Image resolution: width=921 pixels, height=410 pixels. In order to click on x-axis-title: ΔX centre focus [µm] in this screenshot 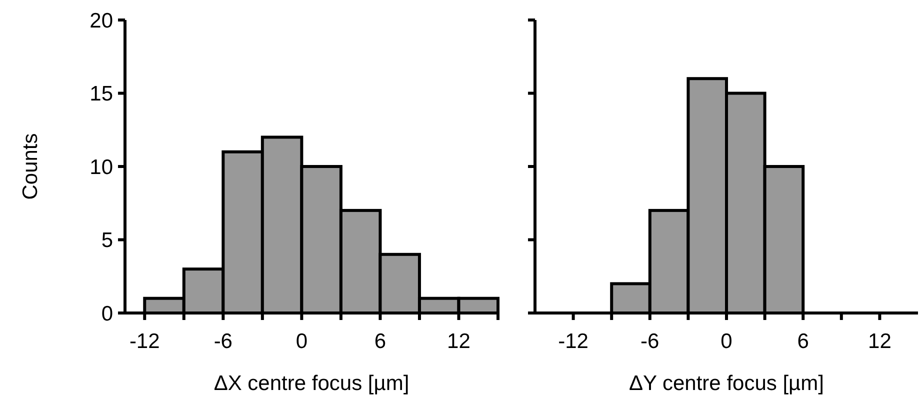, I will do `click(312, 383)`.